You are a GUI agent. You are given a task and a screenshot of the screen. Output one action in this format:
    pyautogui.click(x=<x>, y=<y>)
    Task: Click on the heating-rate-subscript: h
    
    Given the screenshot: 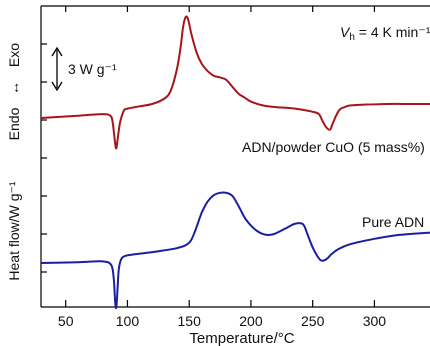 What is the action you would take?
    pyautogui.click(x=352, y=37)
    